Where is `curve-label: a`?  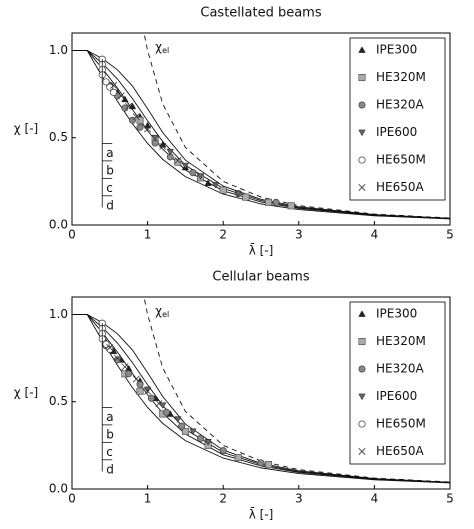 curve-label: a is located at coordinates (109, 417).